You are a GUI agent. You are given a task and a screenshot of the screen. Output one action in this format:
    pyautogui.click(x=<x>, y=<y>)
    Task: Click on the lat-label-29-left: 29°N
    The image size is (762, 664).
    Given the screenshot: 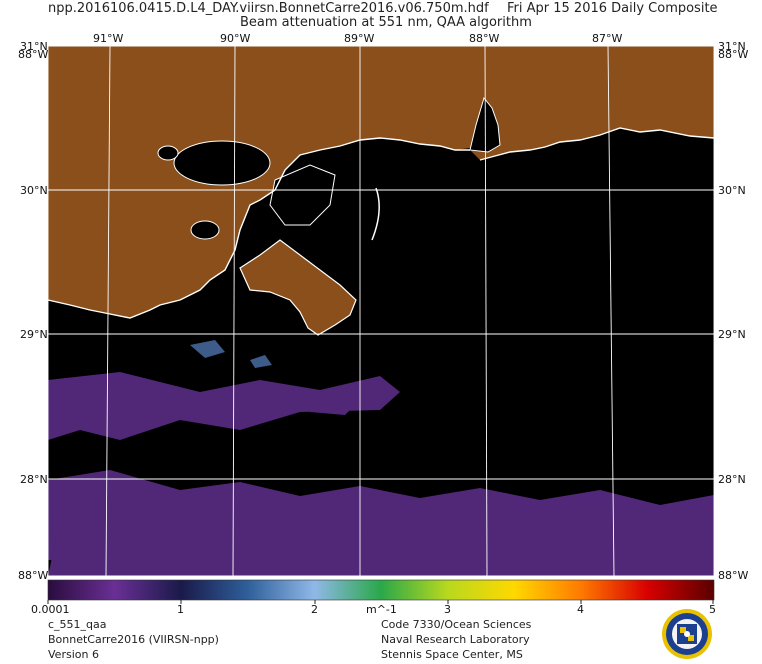 What is the action you would take?
    pyautogui.click(x=34, y=334)
    